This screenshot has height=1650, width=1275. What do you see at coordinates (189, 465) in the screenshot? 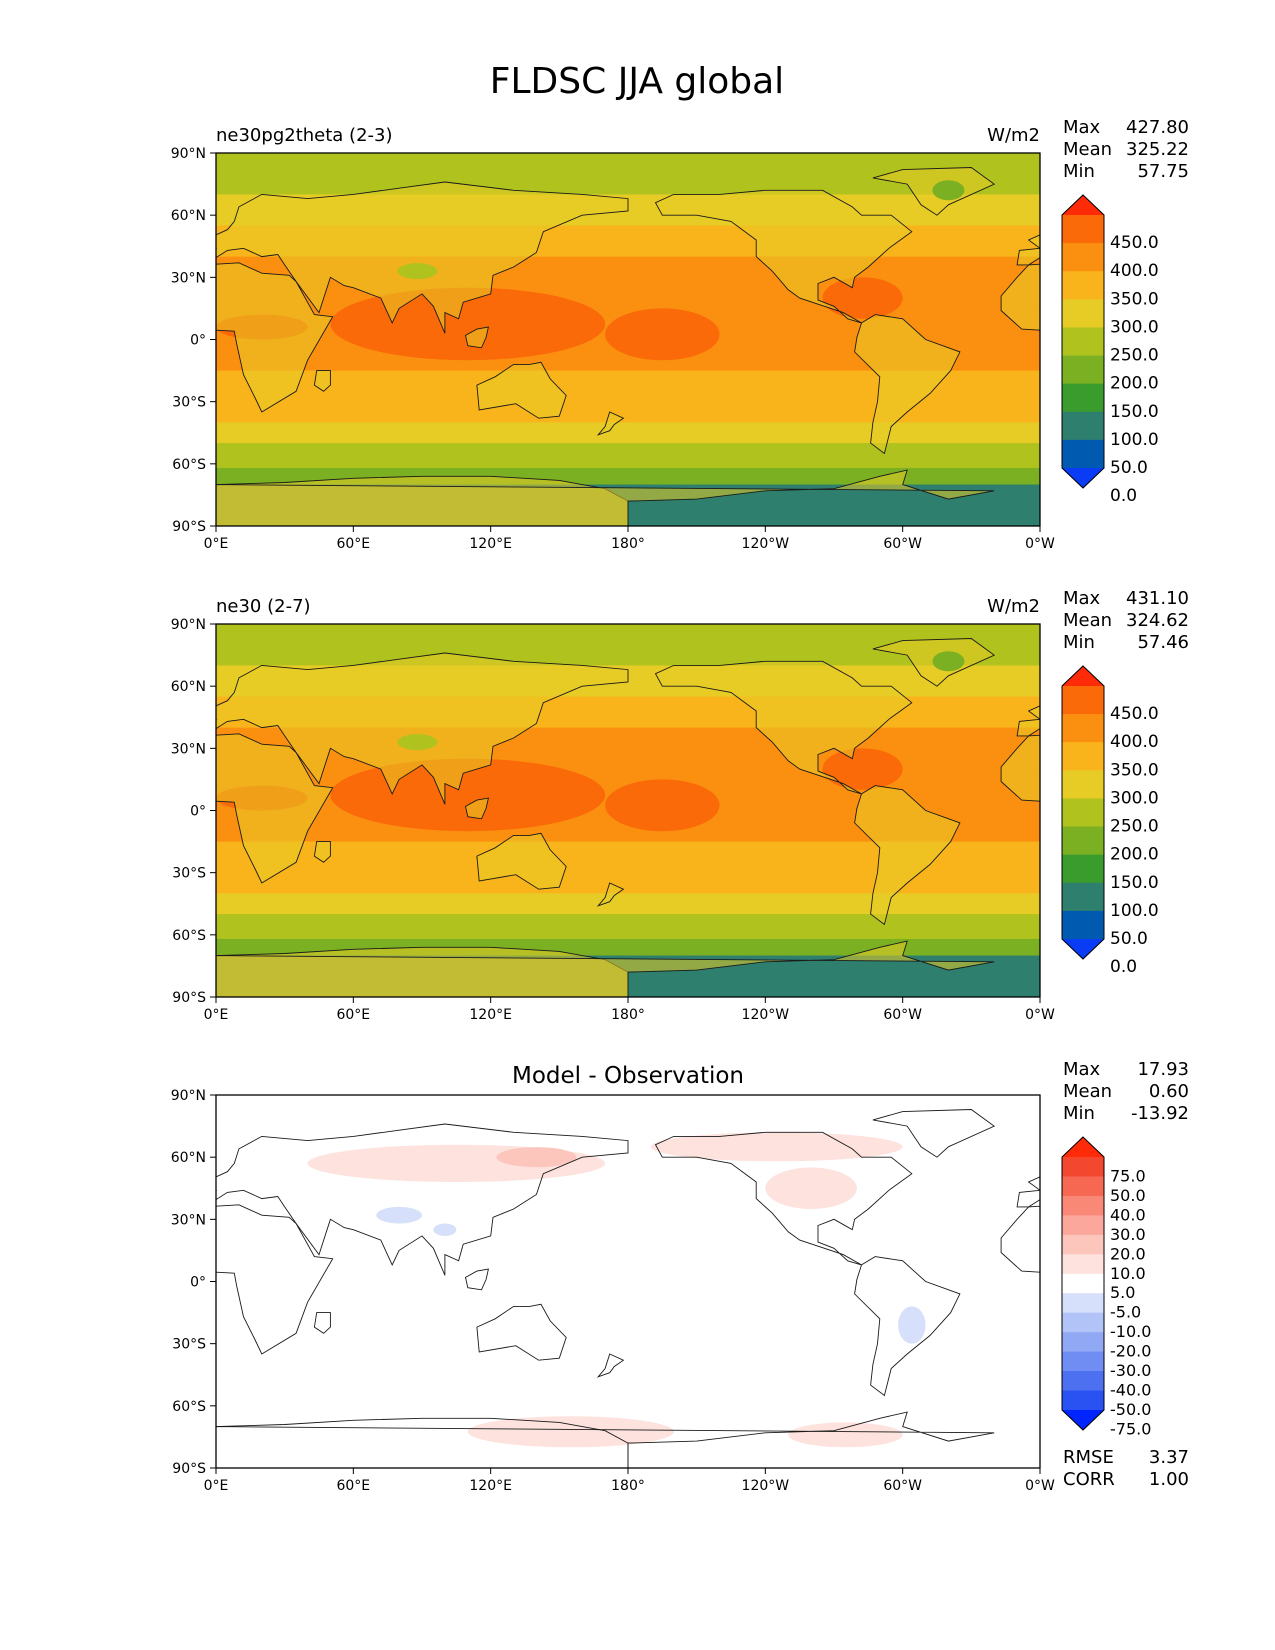
I see `lat-tick-label-panel-1-5: 60°S` at bounding box center [189, 465].